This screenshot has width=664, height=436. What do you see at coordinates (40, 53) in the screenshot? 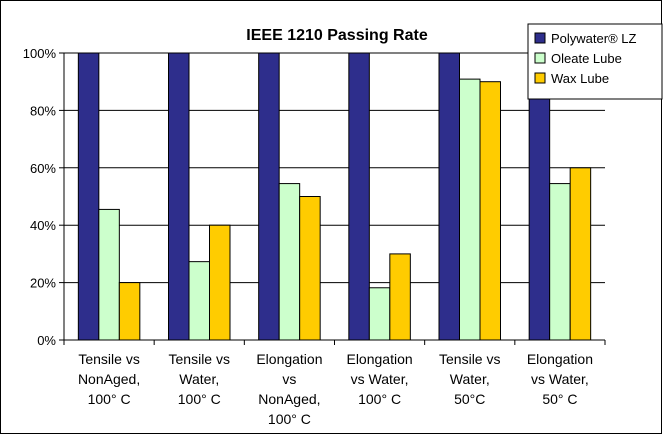
I see `y-tick-label: 100%` at bounding box center [40, 53].